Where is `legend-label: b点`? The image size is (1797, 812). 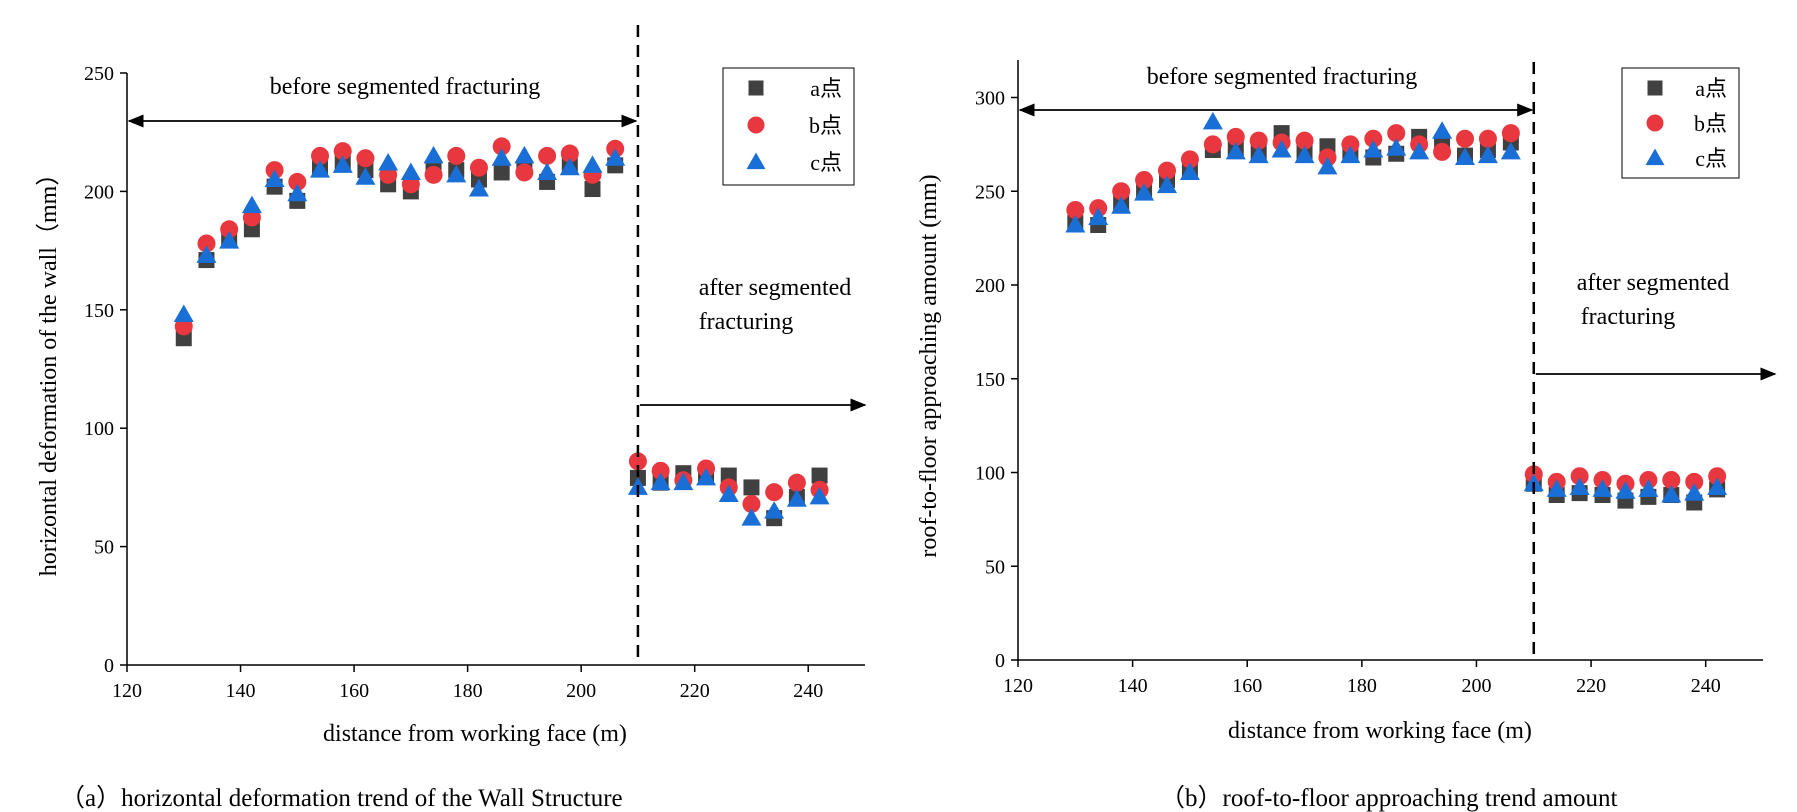 legend-label: b点 is located at coordinates (1710, 123).